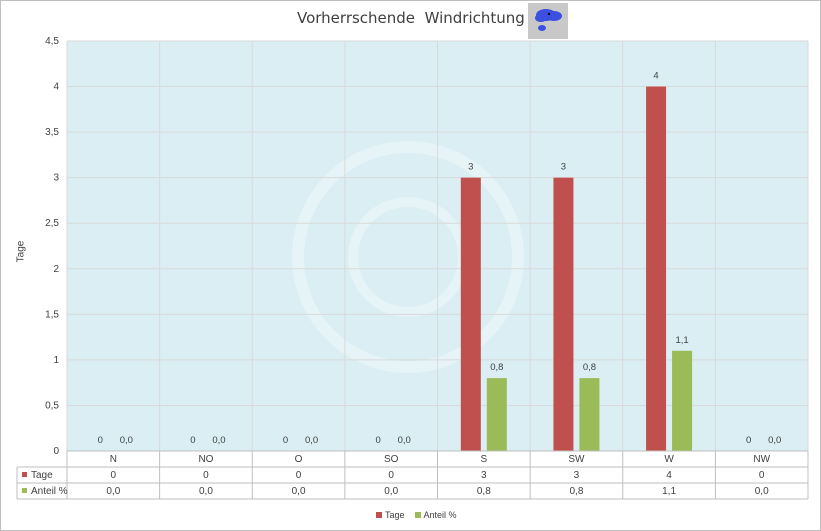 This screenshot has width=821, height=531. Describe the element at coordinates (52, 405) in the screenshot. I see `y-tick-label: 0,5` at that location.